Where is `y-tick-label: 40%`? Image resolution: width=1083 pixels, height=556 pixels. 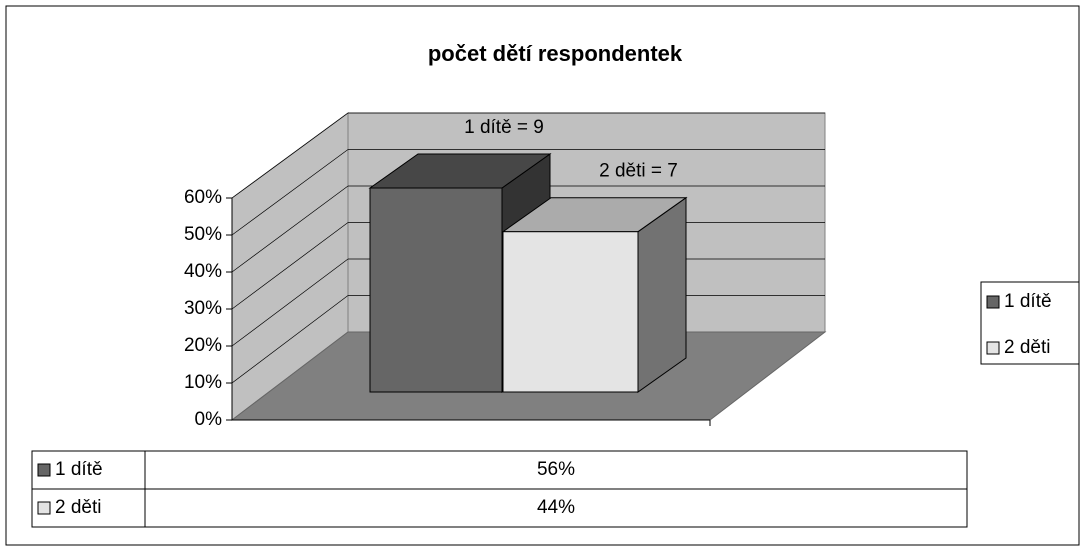 y-tick-label: 40% is located at coordinates (203, 271).